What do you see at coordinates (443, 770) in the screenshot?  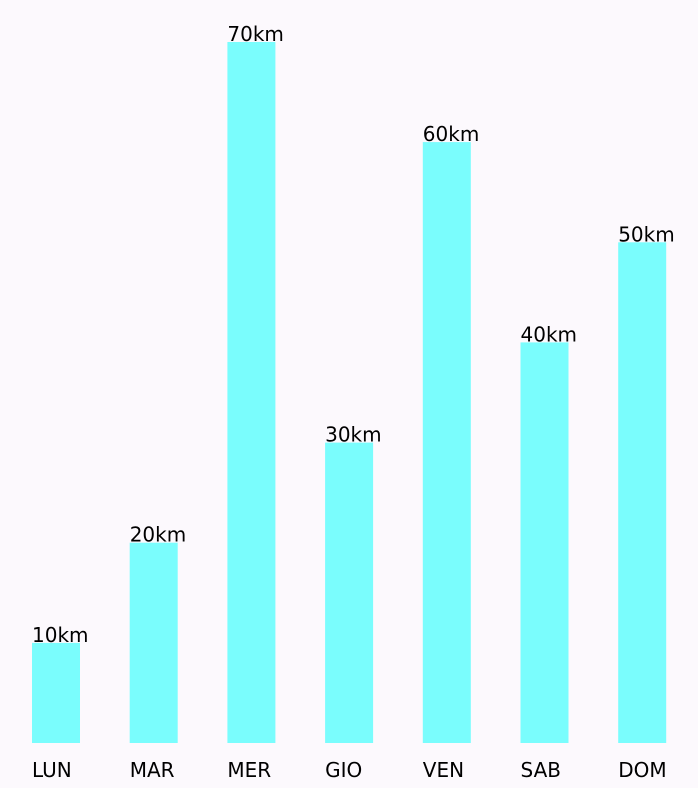 I see `category-label-ven: VEN` at bounding box center [443, 770].